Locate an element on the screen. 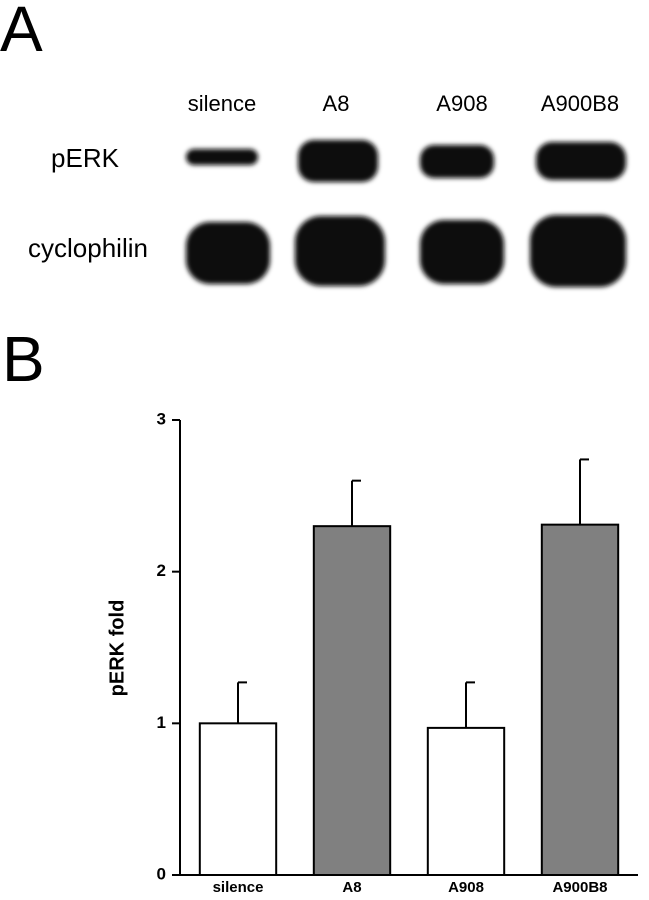  lane-label: A908 is located at coordinates (461, 103).